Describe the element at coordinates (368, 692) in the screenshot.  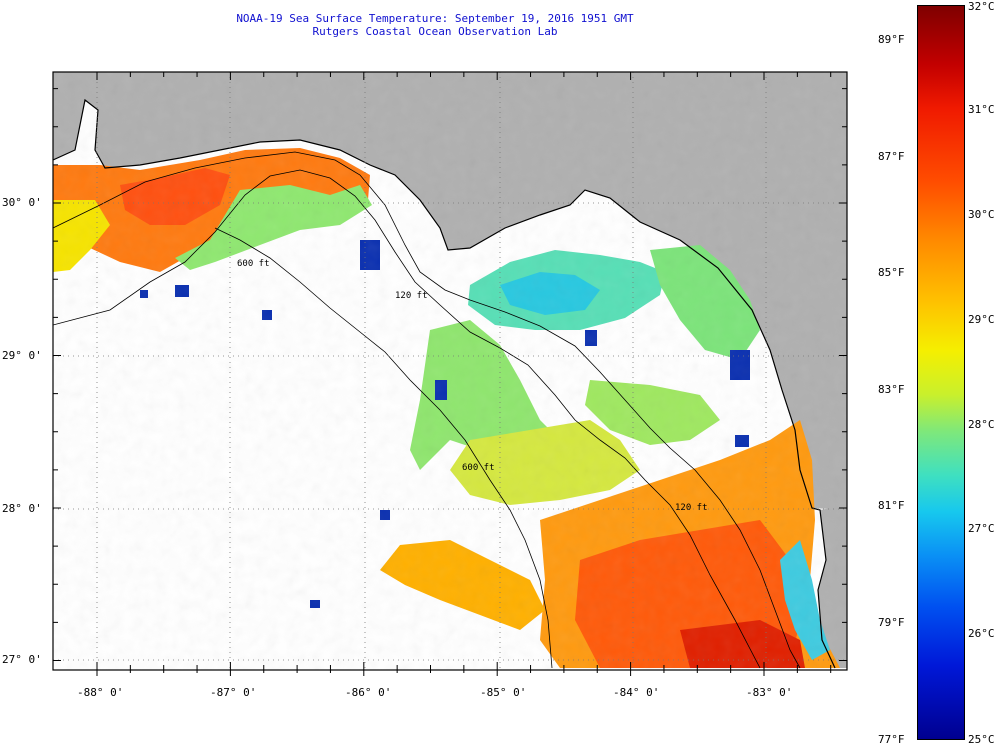
I see `longitude-label: -86° 0'` at that location.